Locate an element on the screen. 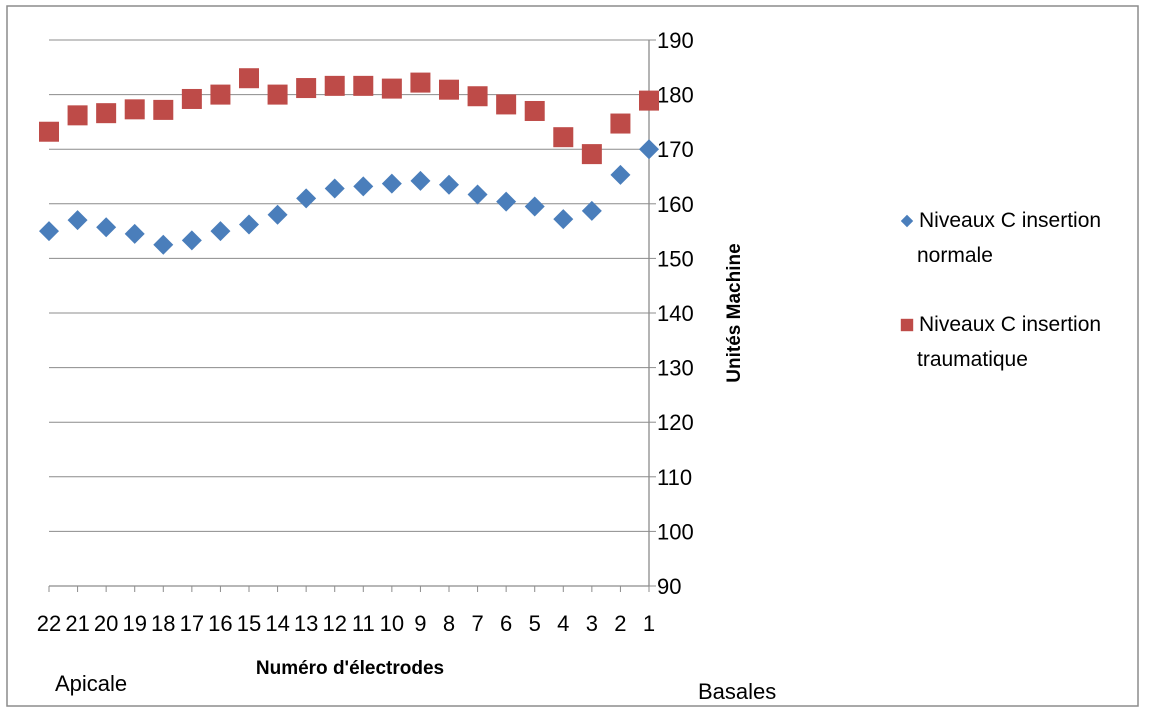  series-square is located at coordinates (349, 116).